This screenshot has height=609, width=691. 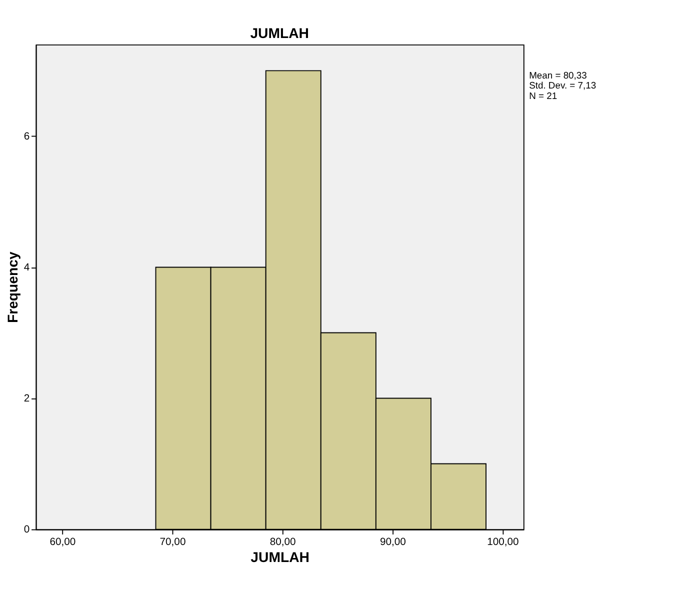 I want to click on x-tick-label: 100,00, so click(x=503, y=542).